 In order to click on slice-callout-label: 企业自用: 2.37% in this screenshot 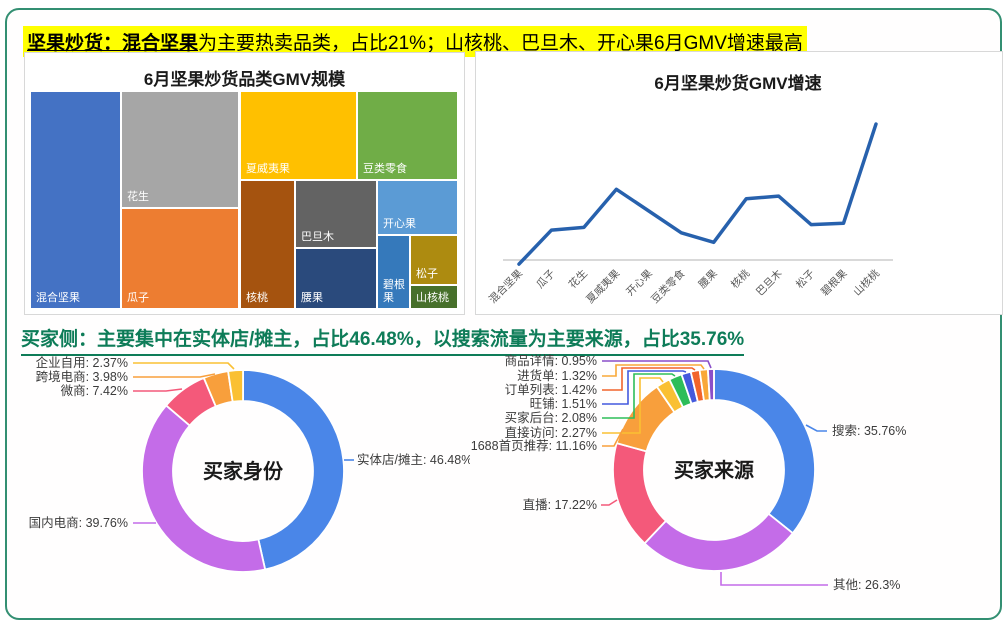, I will do `click(82, 362)`.